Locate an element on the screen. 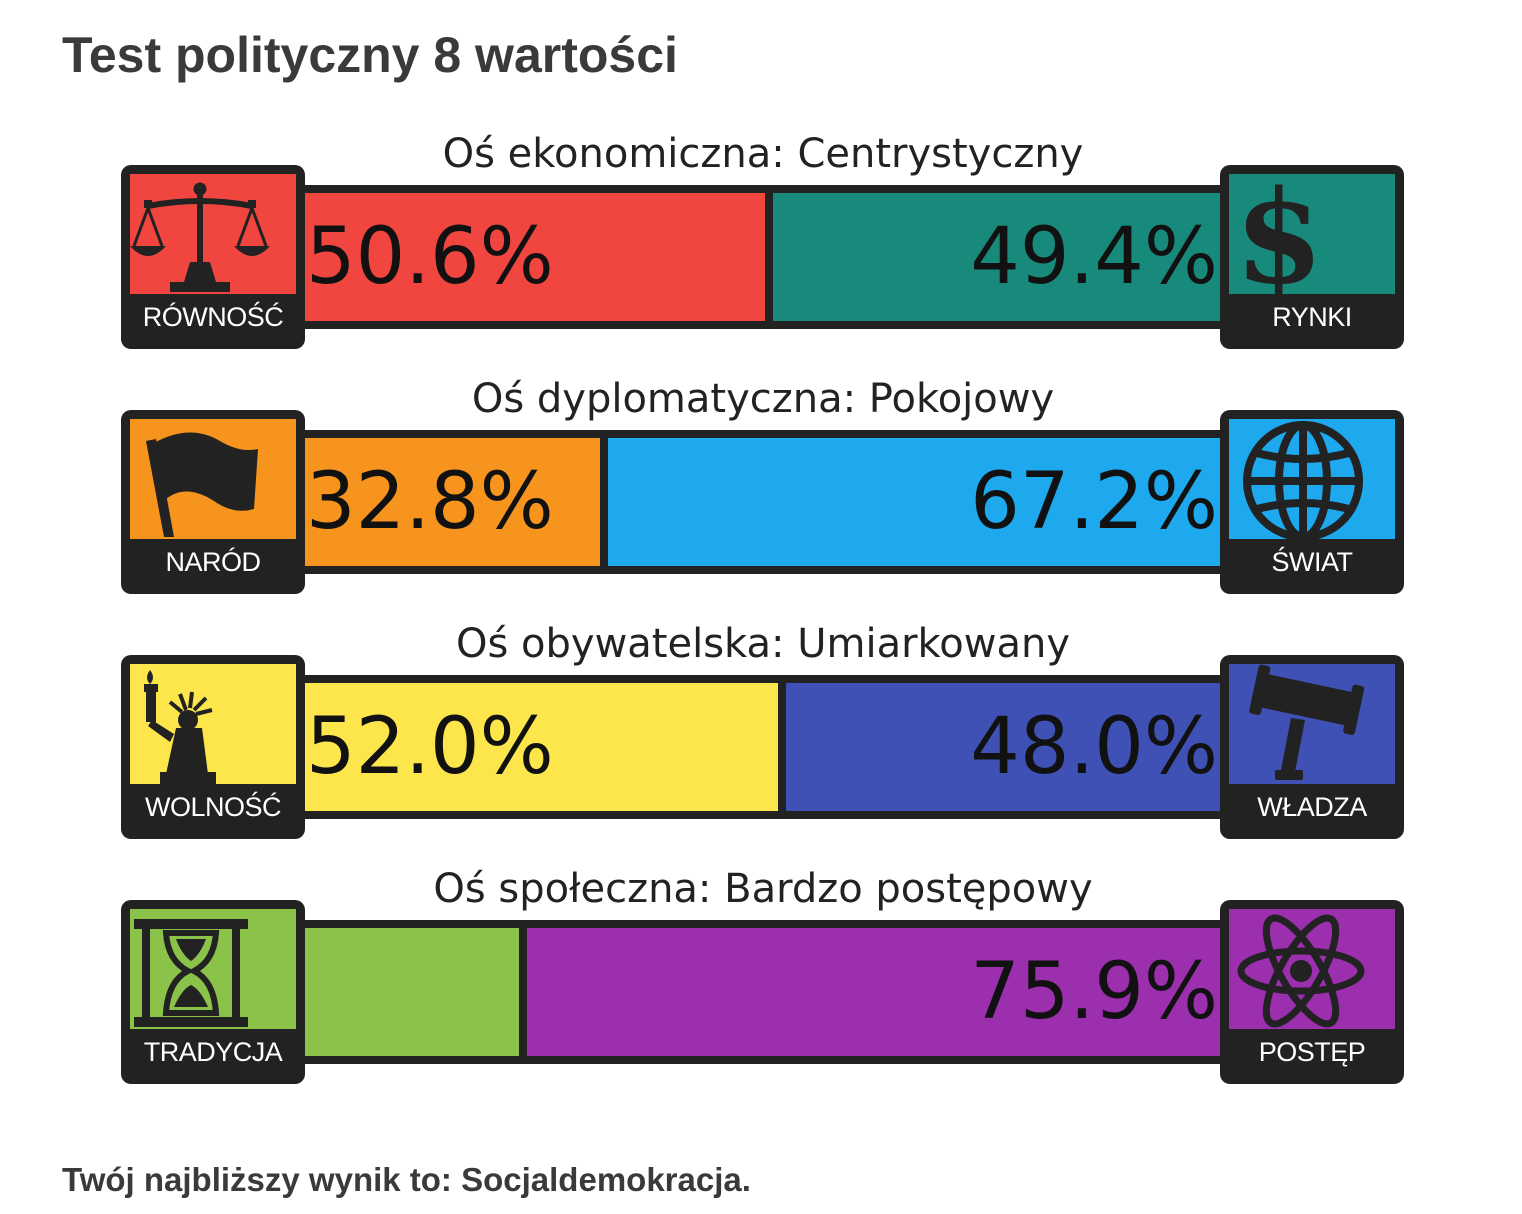 This screenshot has width=1522, height=1214. right-percentage: 75.9% is located at coordinates (1094, 992).